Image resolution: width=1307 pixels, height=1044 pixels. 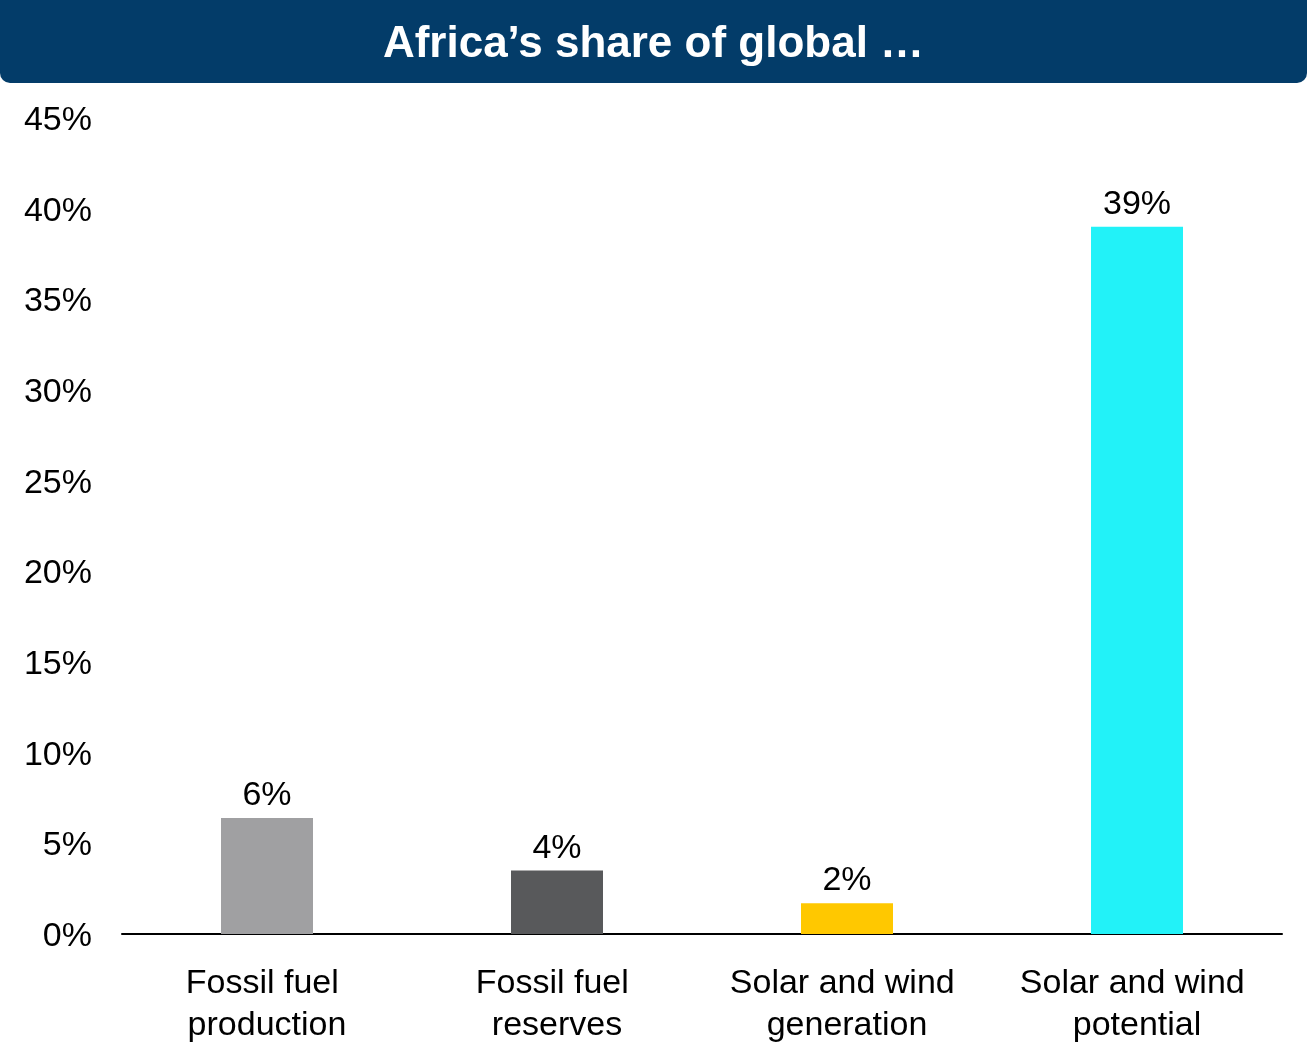 I want to click on y-tick-label: 5%, so click(x=67, y=843).